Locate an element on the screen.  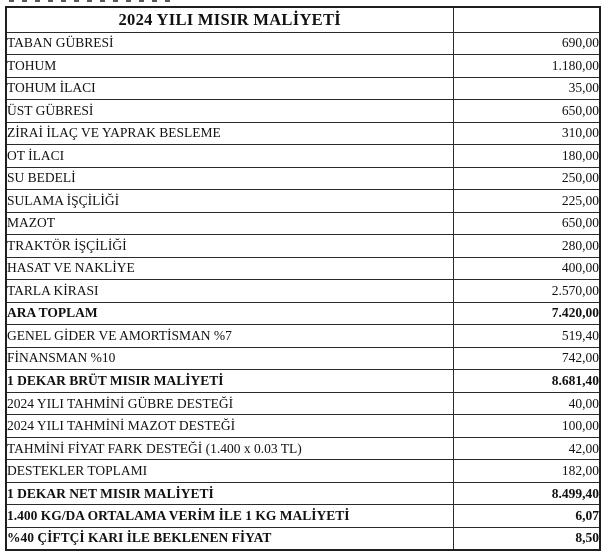
row-value: 519,40 is located at coordinates (526, 336).